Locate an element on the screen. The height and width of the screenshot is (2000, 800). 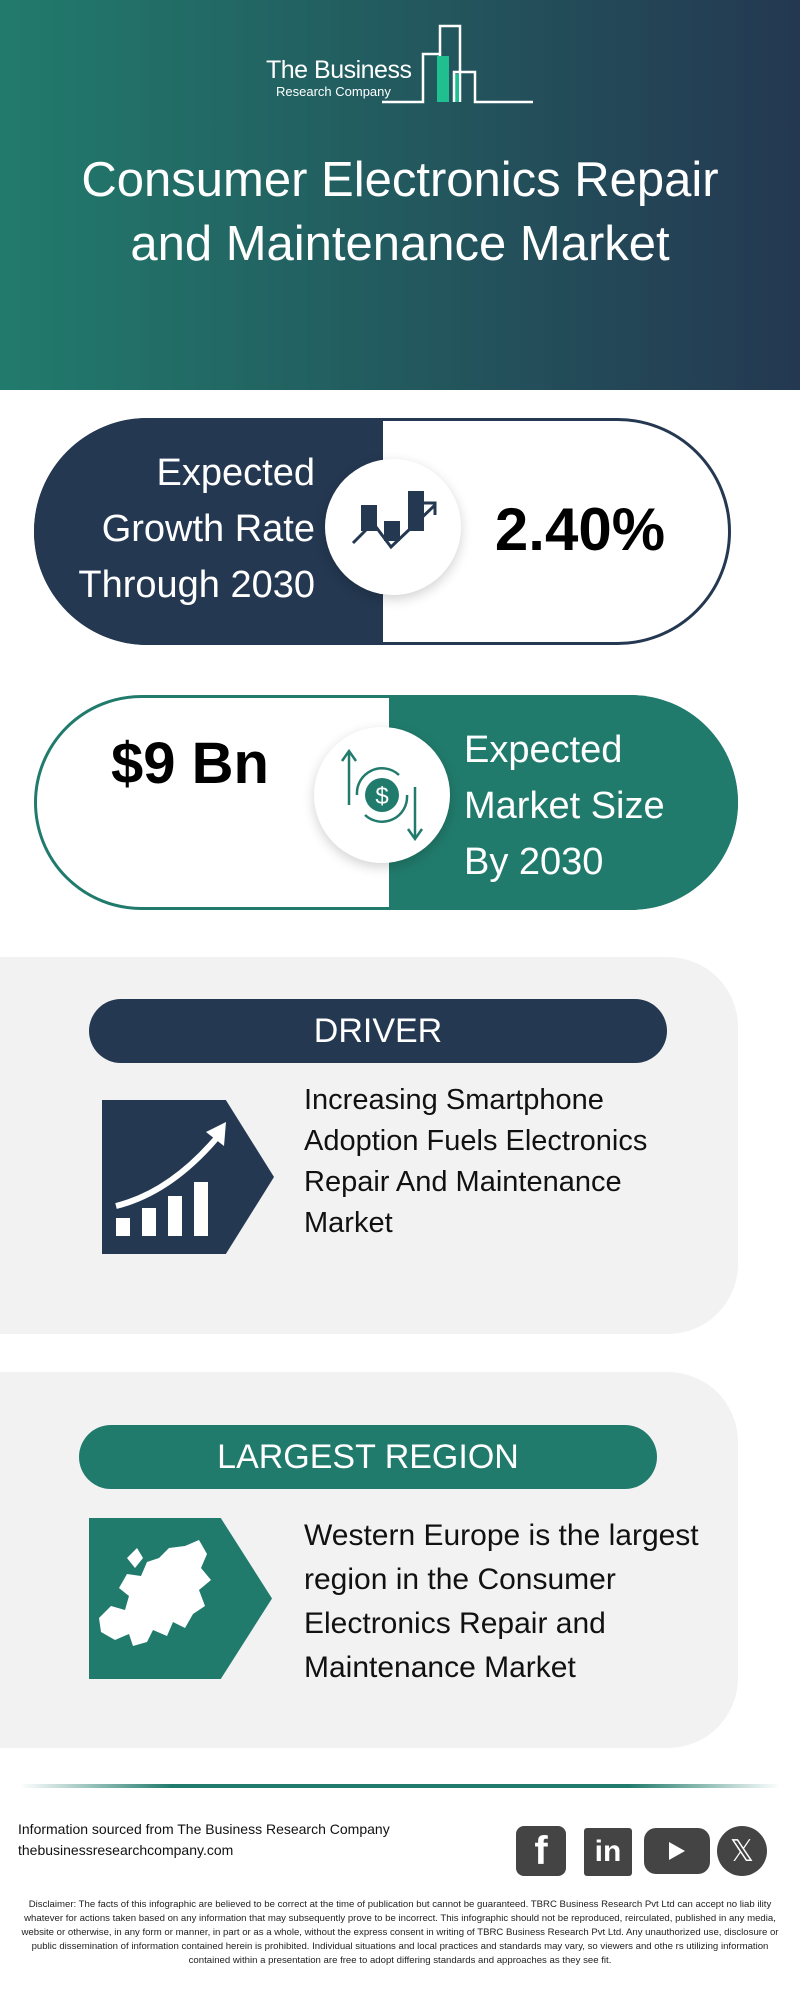
dollar-cycle-icon: $ is located at coordinates (382, 795).